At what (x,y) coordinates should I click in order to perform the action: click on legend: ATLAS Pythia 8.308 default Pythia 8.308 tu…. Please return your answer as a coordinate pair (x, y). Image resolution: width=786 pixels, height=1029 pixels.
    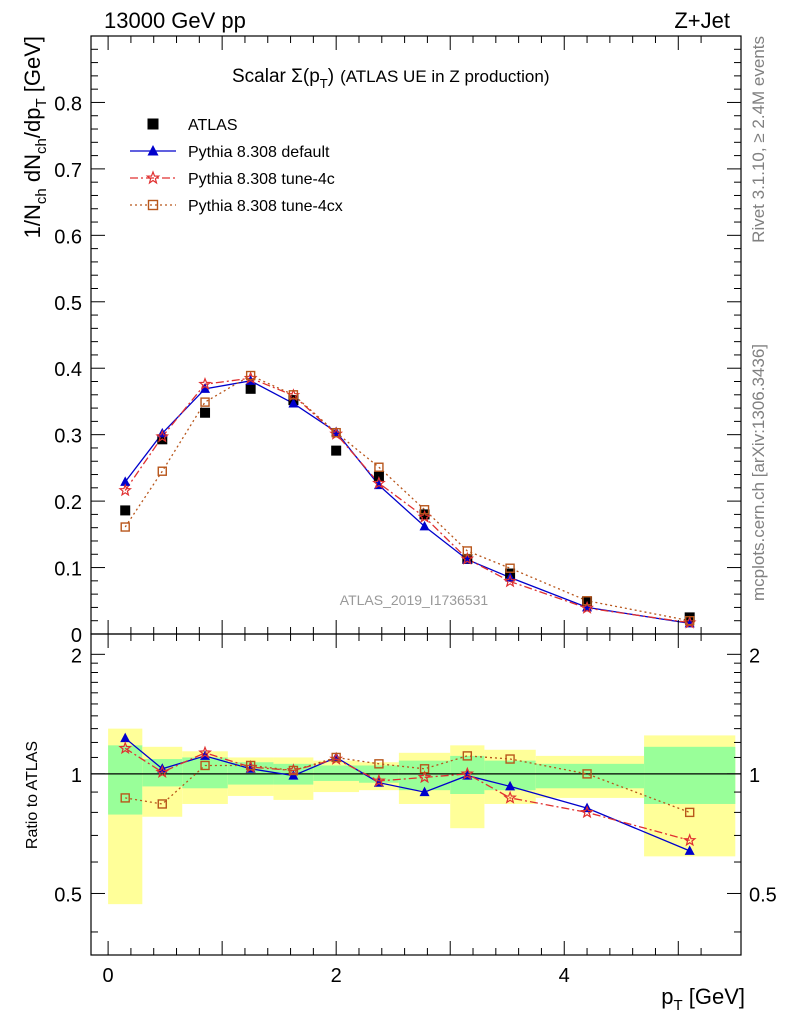
    Looking at the image, I should click on (236, 166).